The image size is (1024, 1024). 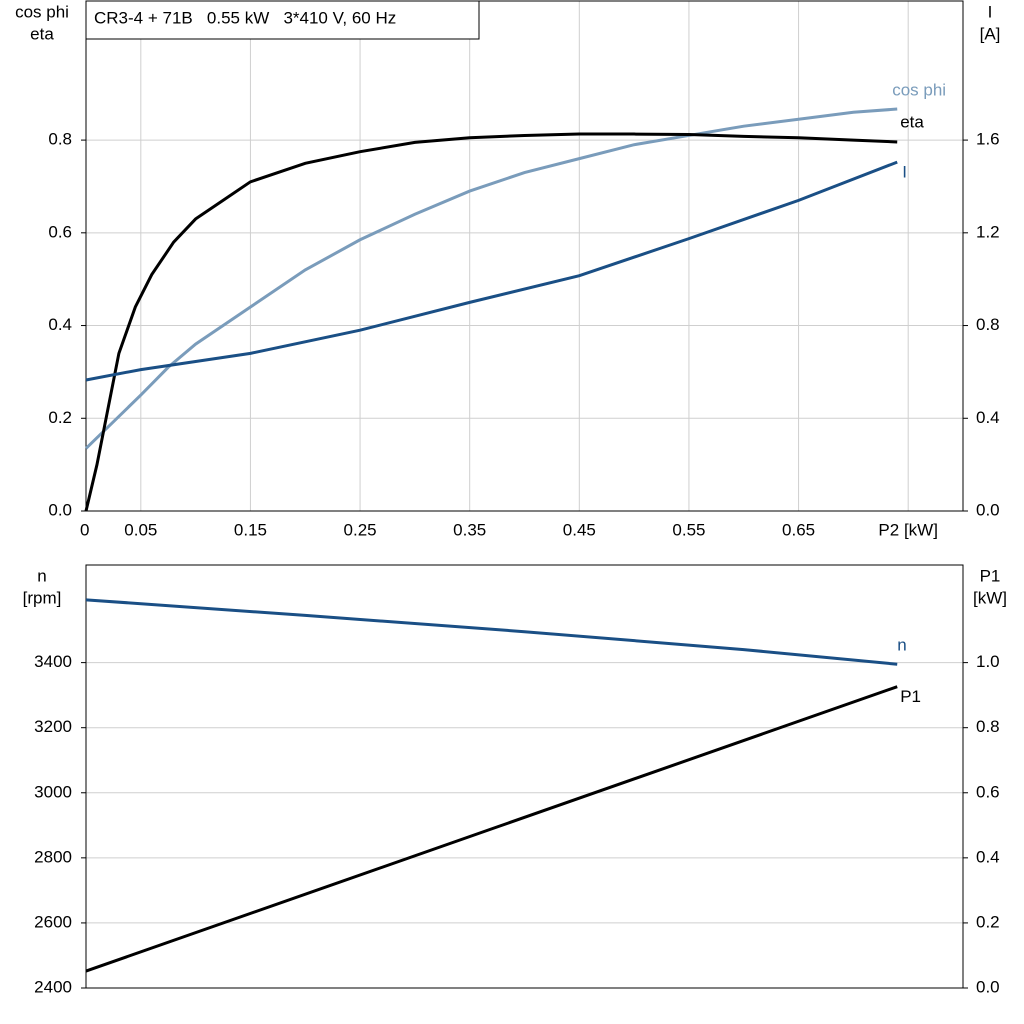 What do you see at coordinates (910, 696) in the screenshot?
I see `series-label: P1` at bounding box center [910, 696].